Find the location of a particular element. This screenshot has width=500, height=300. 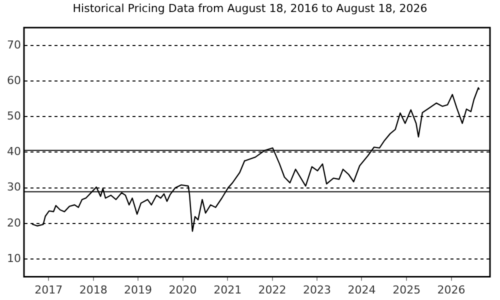

y-tick-label: 20 is located at coordinates (13, 223).